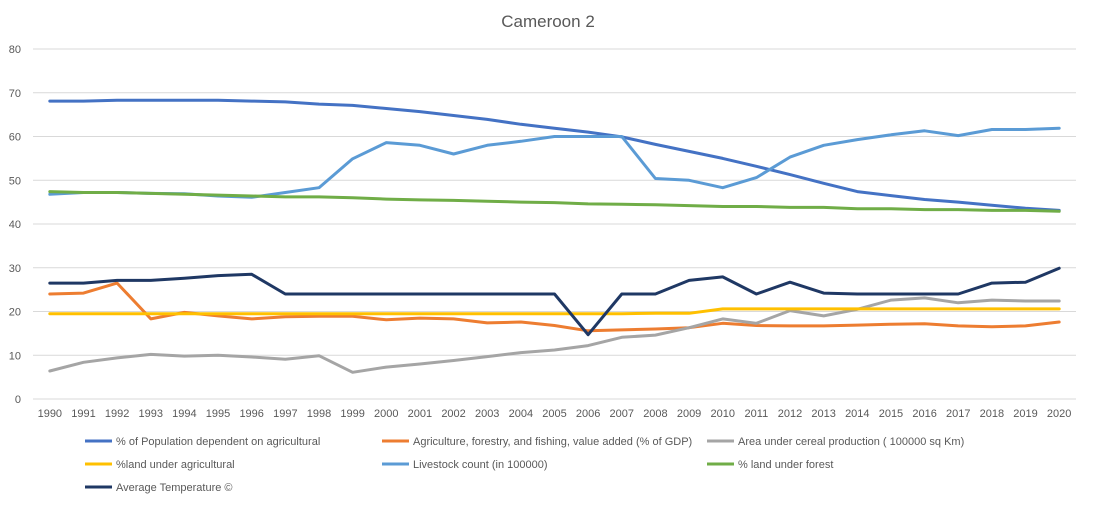 The height and width of the screenshot is (515, 1096). Describe the element at coordinates (958, 414) in the screenshot. I see `x-tick-label: 2017` at that location.